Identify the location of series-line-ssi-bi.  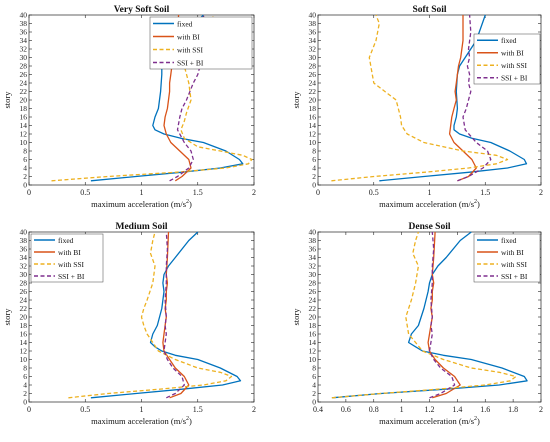
(174, 315).